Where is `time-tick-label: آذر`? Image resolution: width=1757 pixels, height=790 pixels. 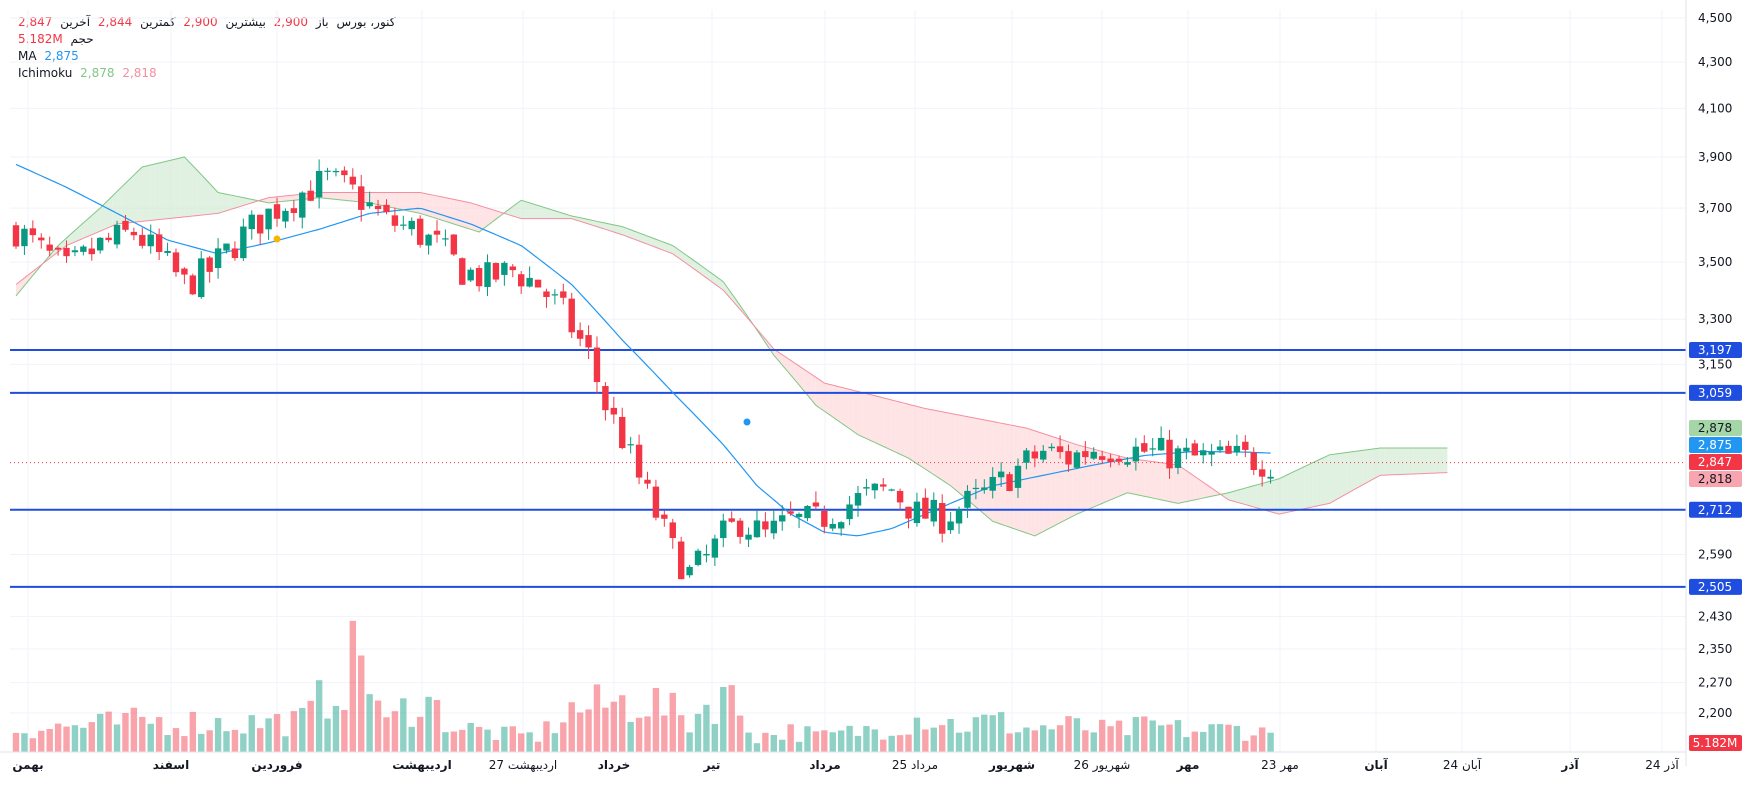 time-tick-label: آذر is located at coordinates (1569, 764).